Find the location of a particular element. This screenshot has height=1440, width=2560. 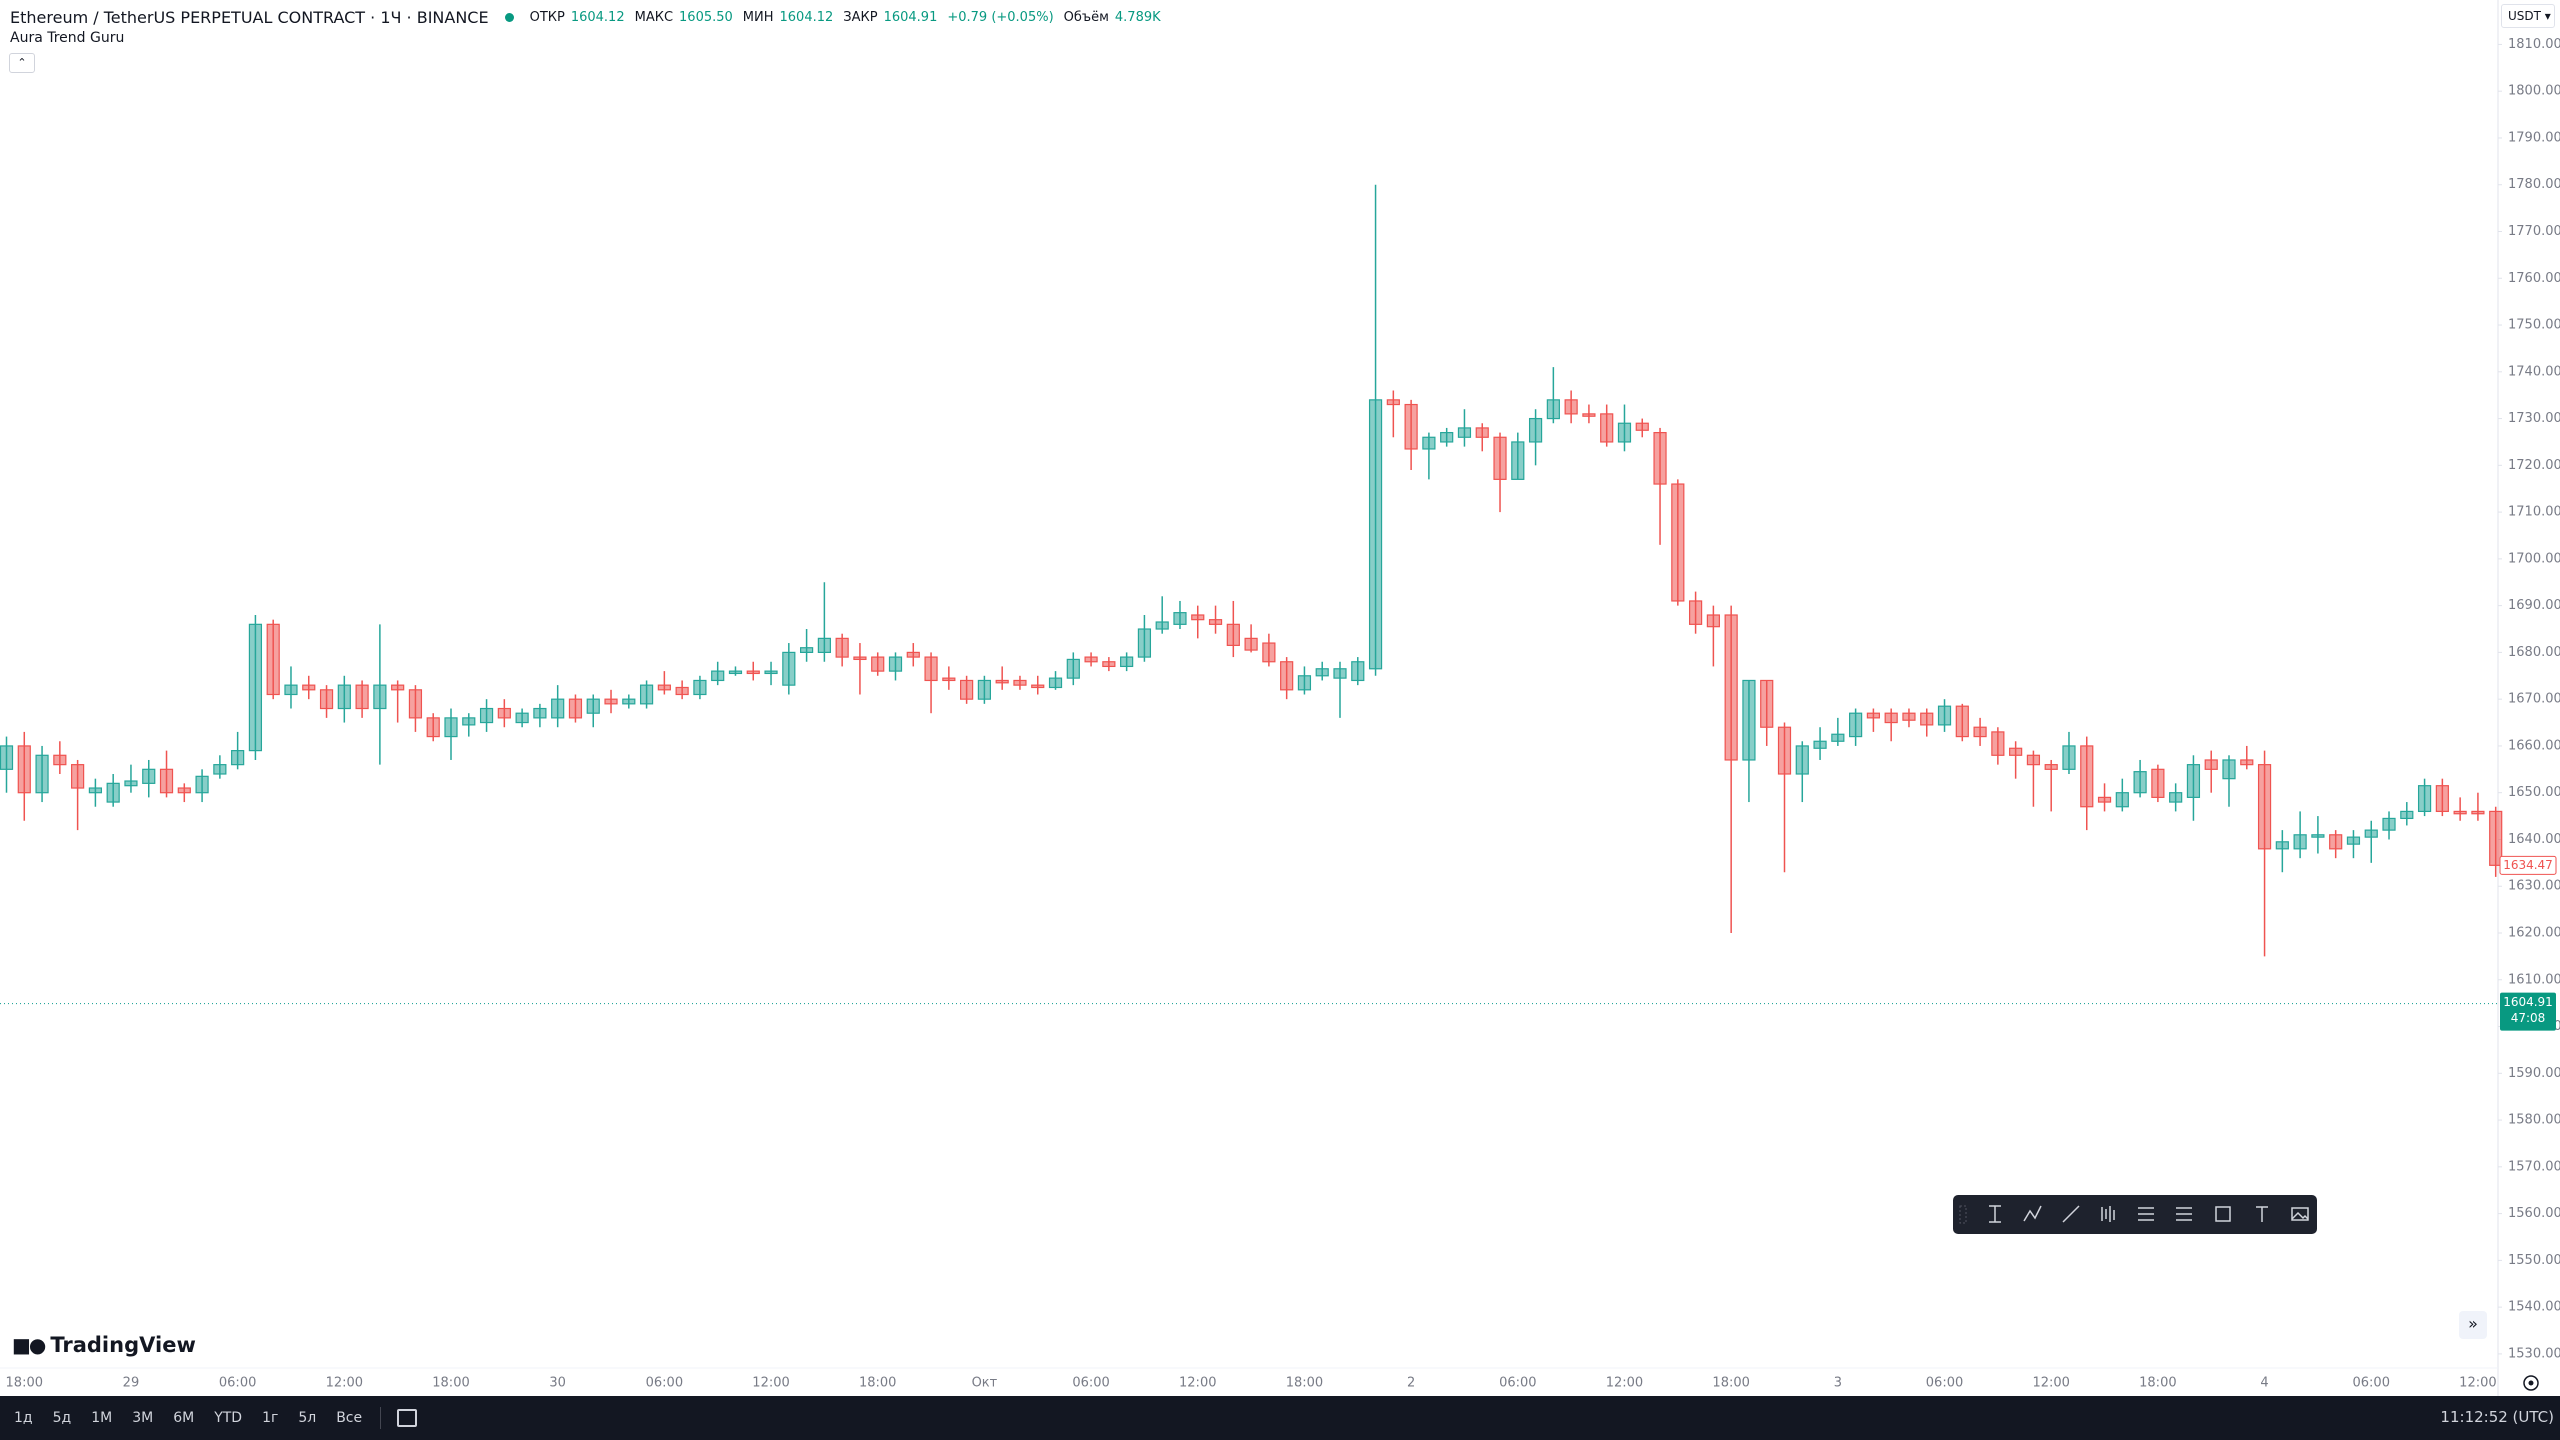

scroll-forward: » is located at coordinates (2473, 1325).